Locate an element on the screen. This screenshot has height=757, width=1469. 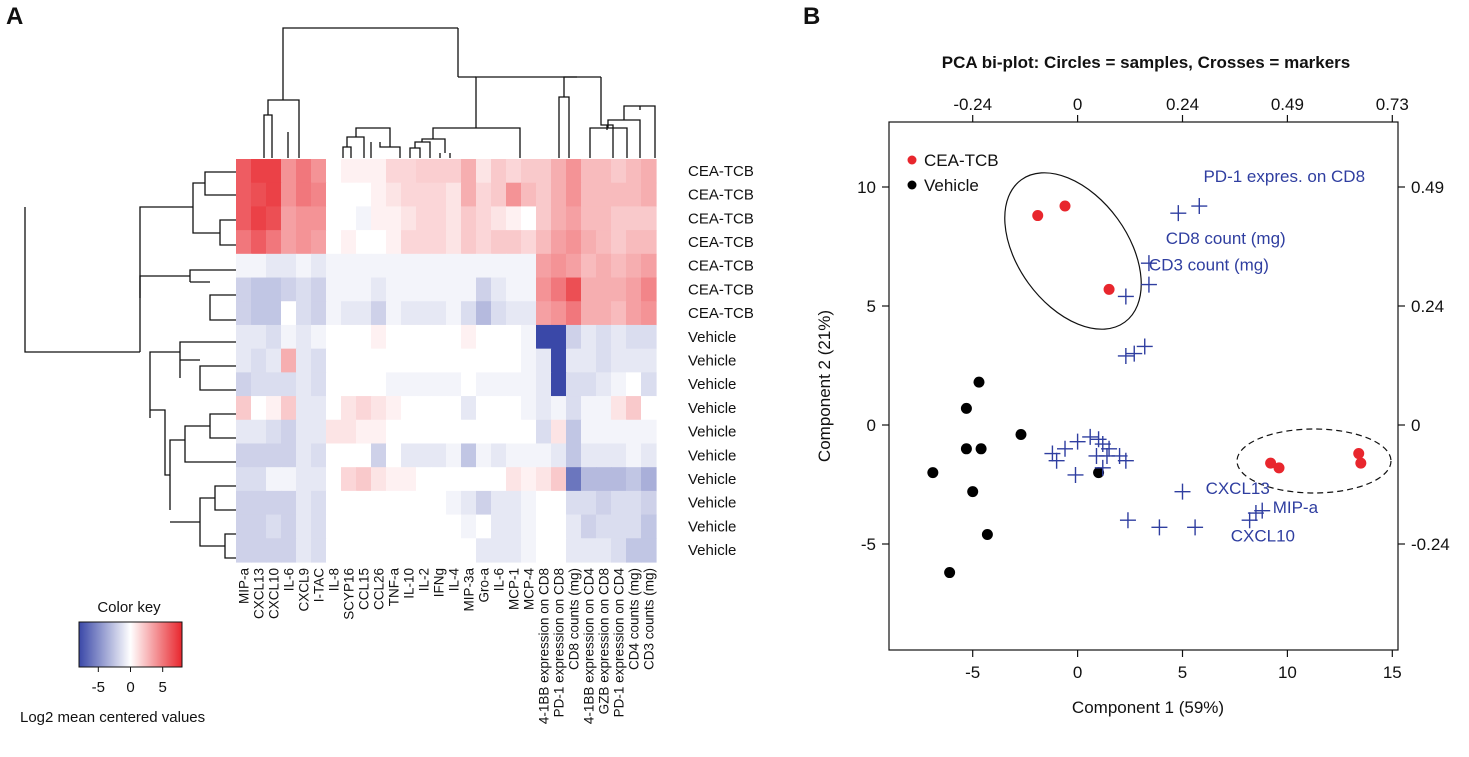
panel-label-a: A is located at coordinates (14, 16).